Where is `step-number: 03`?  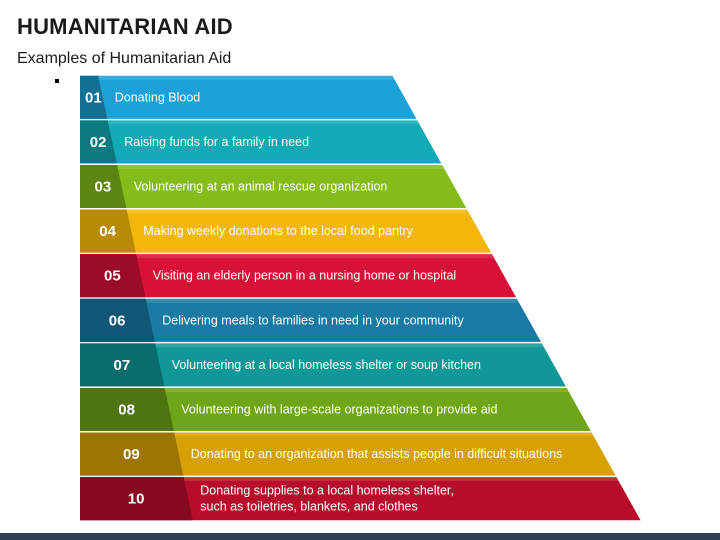 step-number: 03 is located at coordinates (103, 187).